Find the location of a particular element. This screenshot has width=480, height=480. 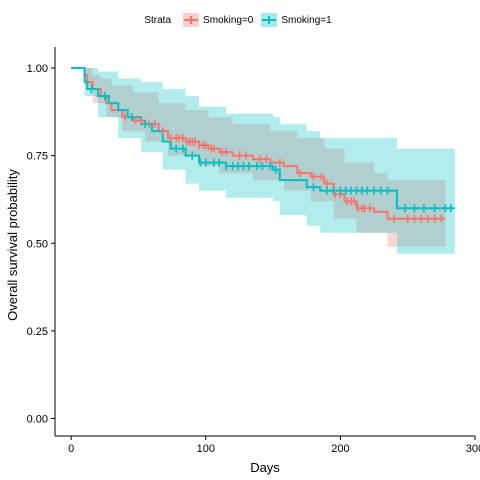

y-tick-label: 0.75 is located at coordinates (37, 157).